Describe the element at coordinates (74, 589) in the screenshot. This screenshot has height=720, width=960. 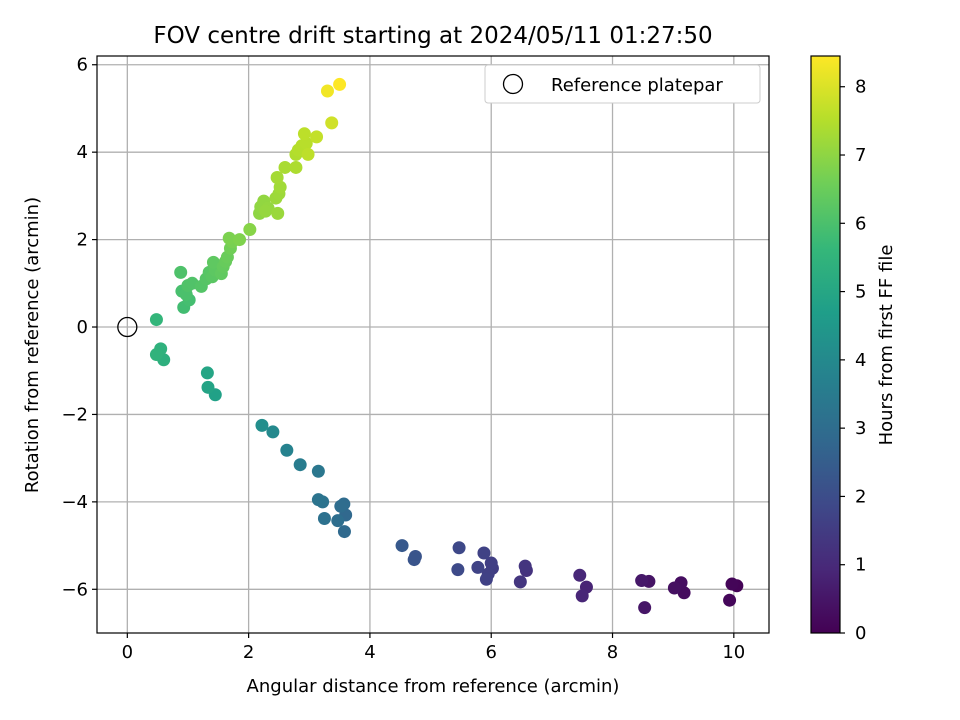
I see `y-tick-label: −6` at that location.